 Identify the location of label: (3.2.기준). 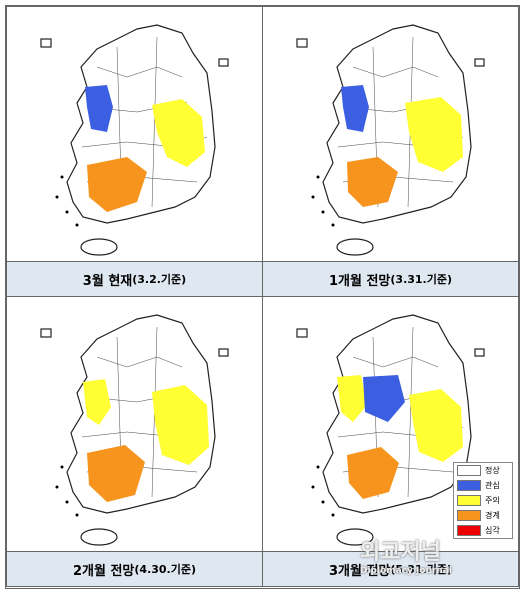
(159, 279).